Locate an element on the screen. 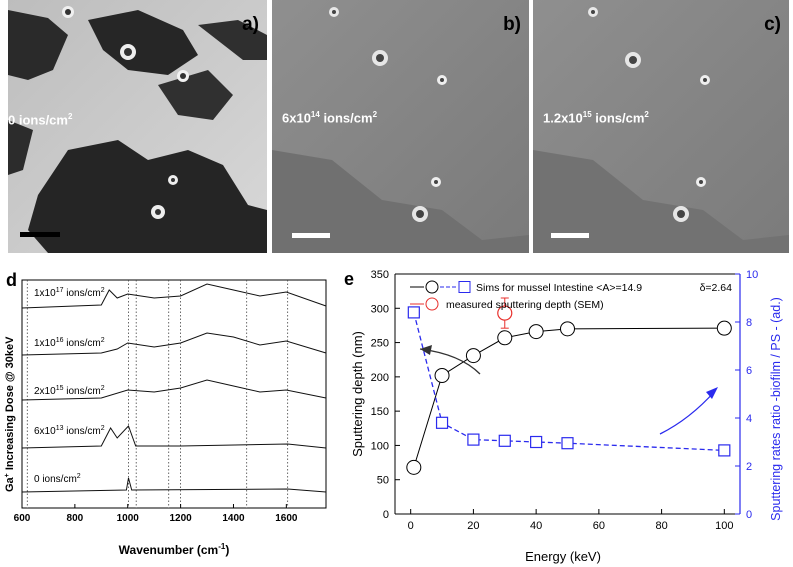 The width and height of the screenshot is (793, 567). sem-image-b is located at coordinates (400, 126).